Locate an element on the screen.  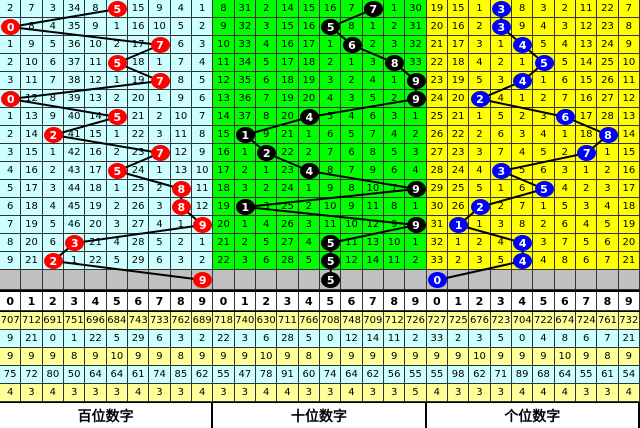
omission-cell: 41 is located at coordinates (75, 135).